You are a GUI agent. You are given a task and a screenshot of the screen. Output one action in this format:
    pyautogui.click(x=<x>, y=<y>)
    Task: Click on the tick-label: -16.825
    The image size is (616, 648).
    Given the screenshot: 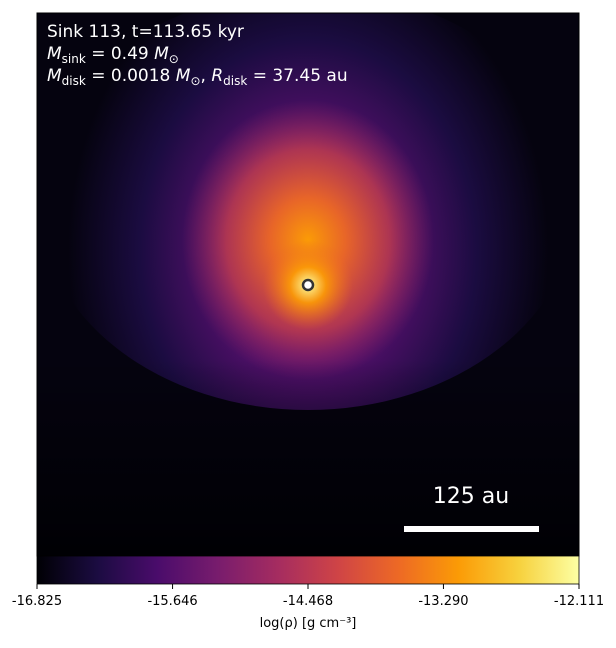 What is the action you would take?
    pyautogui.click(x=37, y=601)
    